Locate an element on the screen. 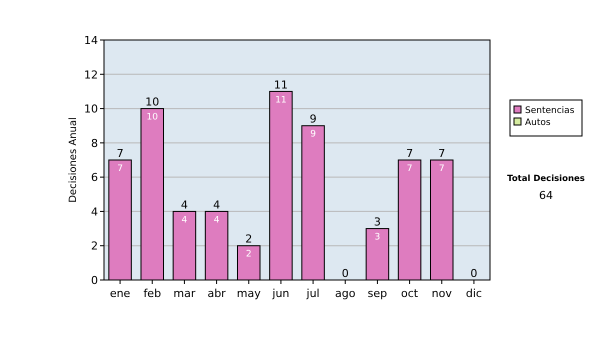 Image resolution: width=600 pixels, height=340 pixels. total-label: 2 is located at coordinates (248, 239).